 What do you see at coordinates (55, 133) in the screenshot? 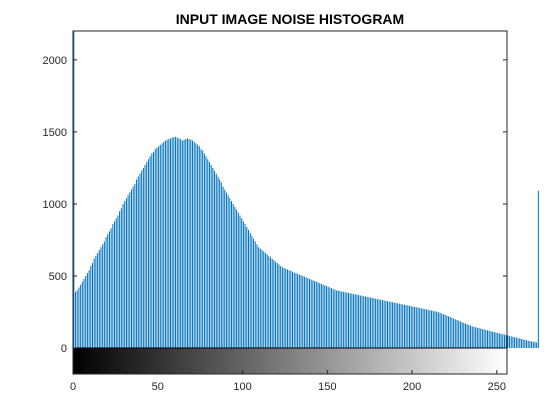
I see `y-tick-label: 1500` at bounding box center [55, 133].